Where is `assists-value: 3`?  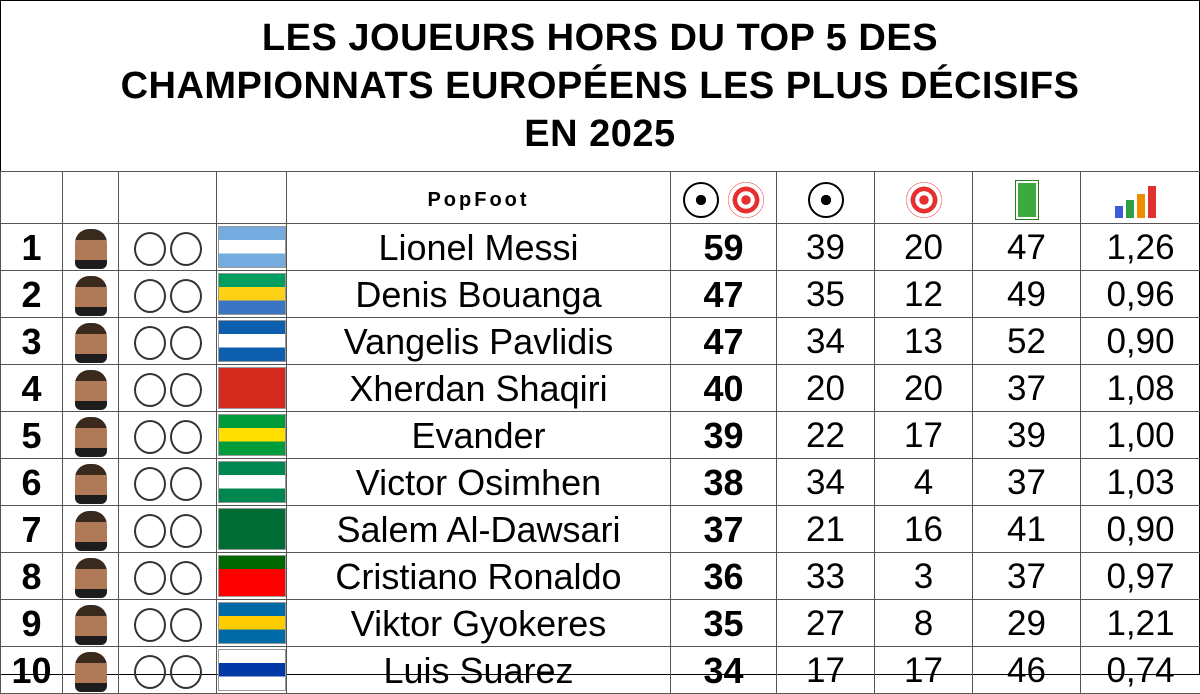
assists-value: 3 is located at coordinates (924, 576).